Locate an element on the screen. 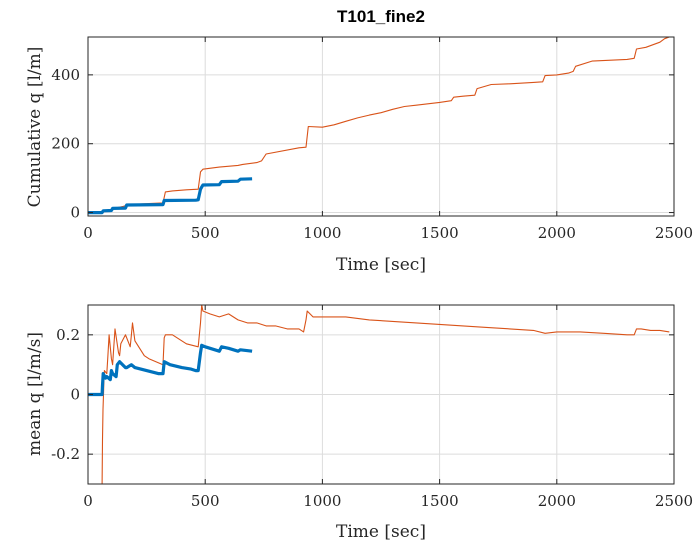  chart-title: T101_fine2 is located at coordinates (381, 16).